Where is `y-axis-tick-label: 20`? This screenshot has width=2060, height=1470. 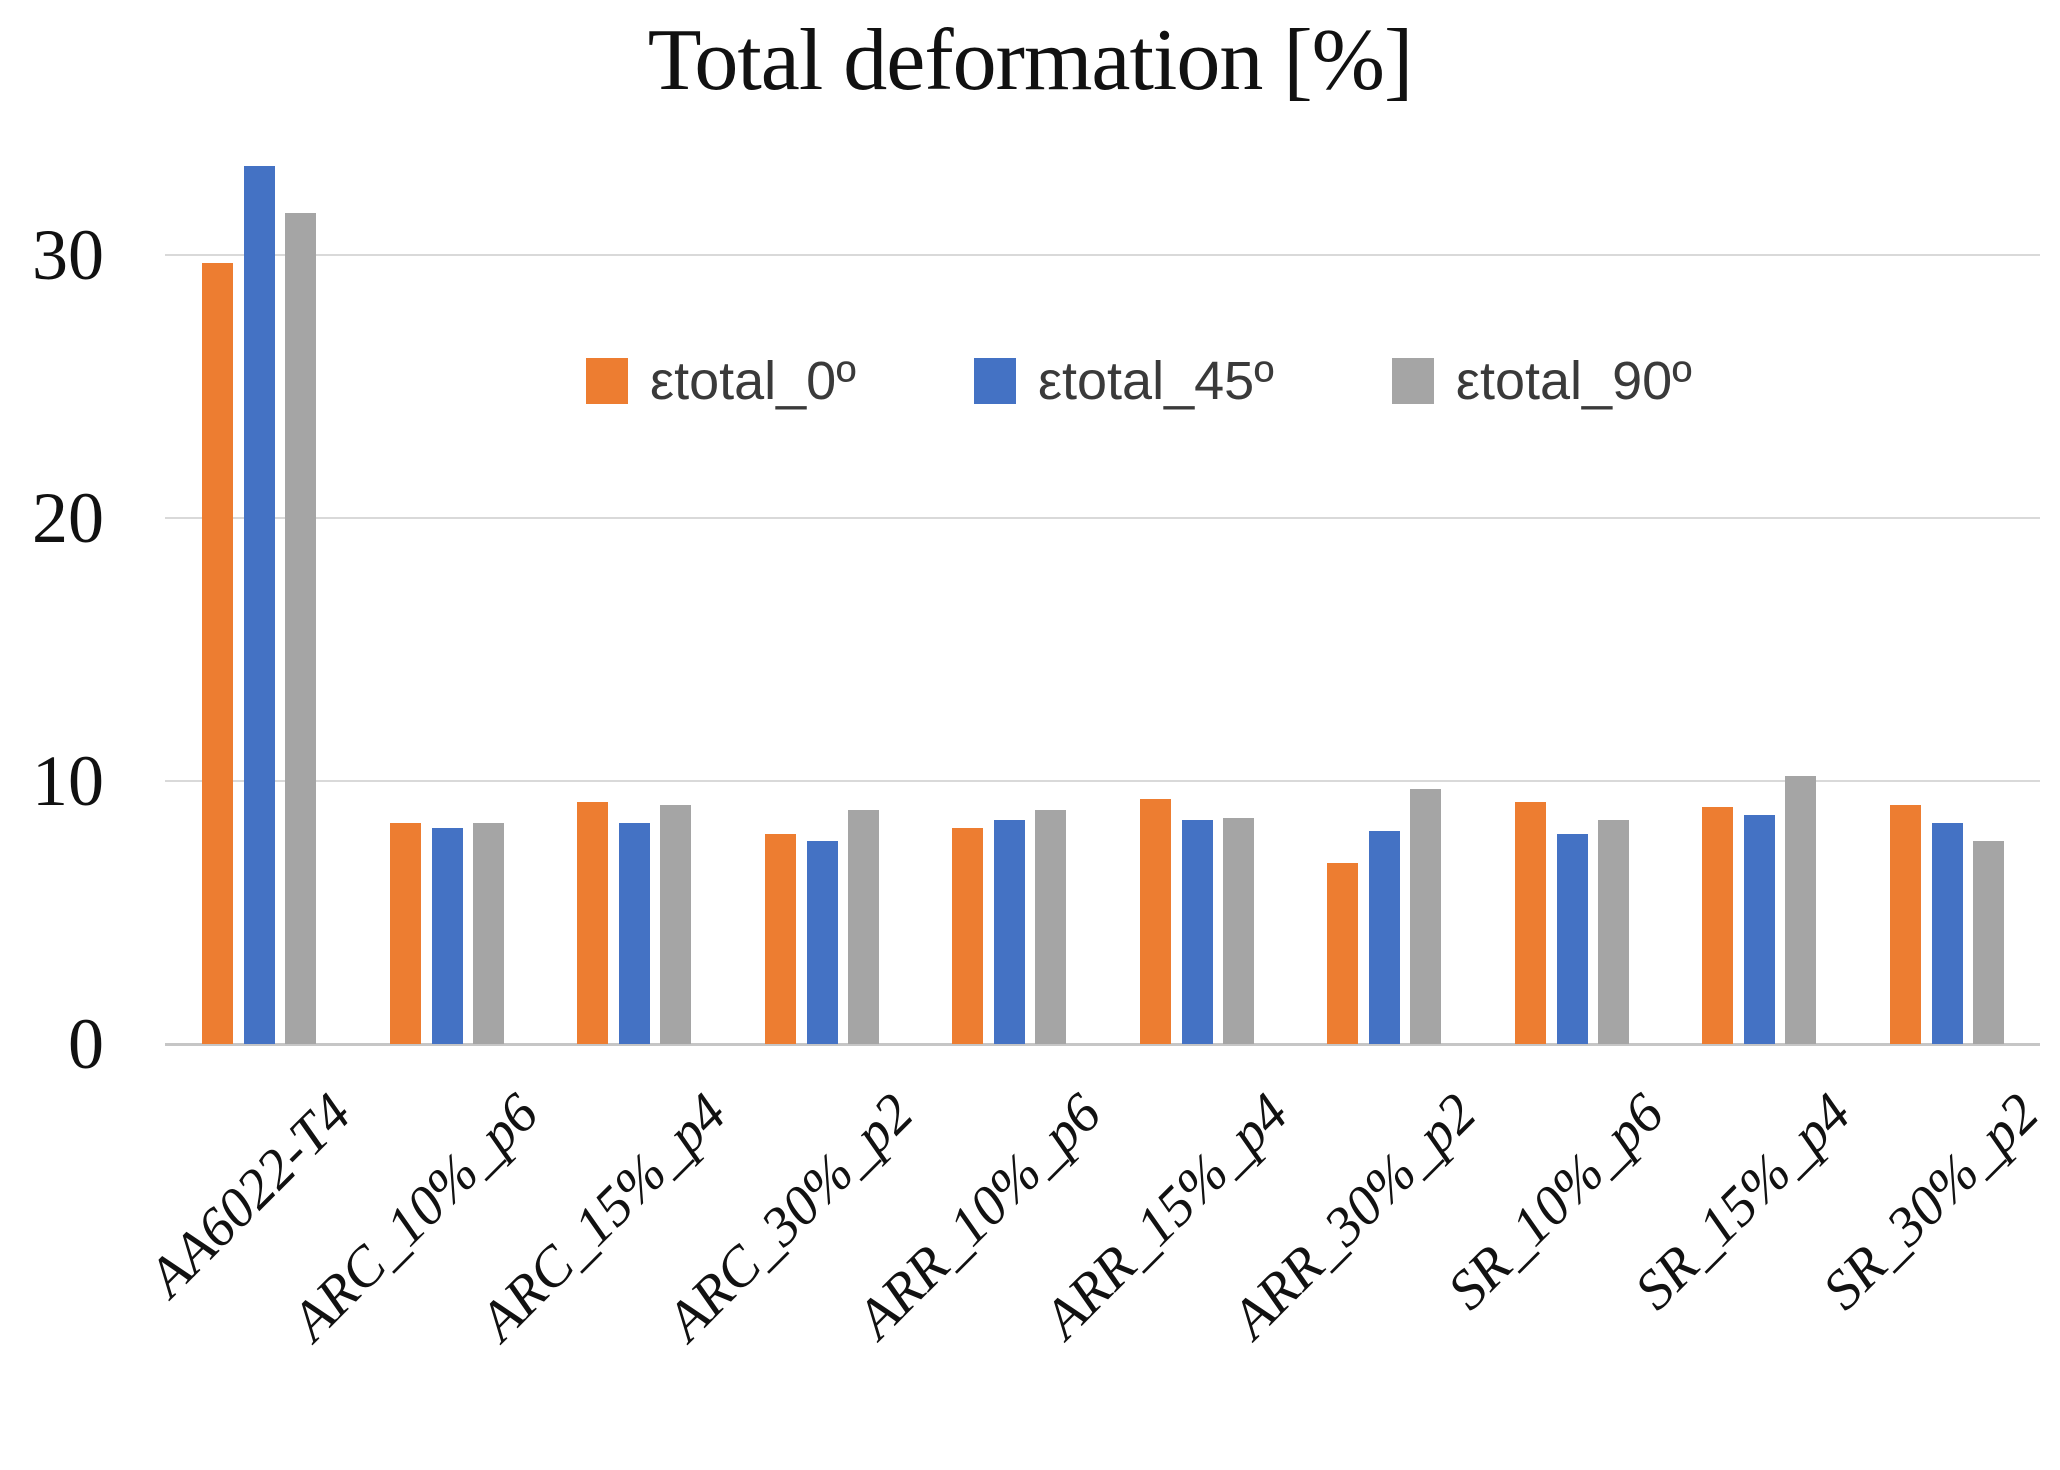 y-axis-tick-label: 20 is located at coordinates (68, 518).